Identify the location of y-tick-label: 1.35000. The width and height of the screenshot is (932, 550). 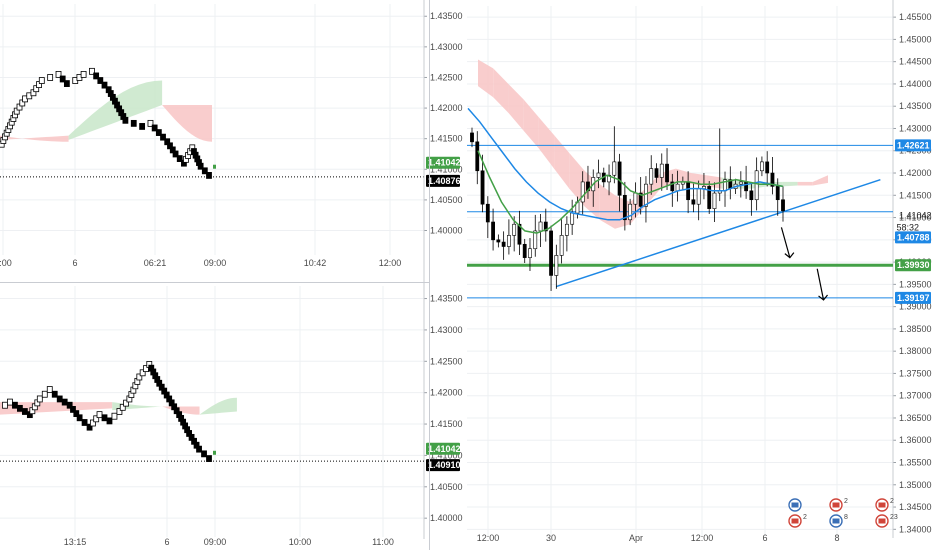
(915, 485).